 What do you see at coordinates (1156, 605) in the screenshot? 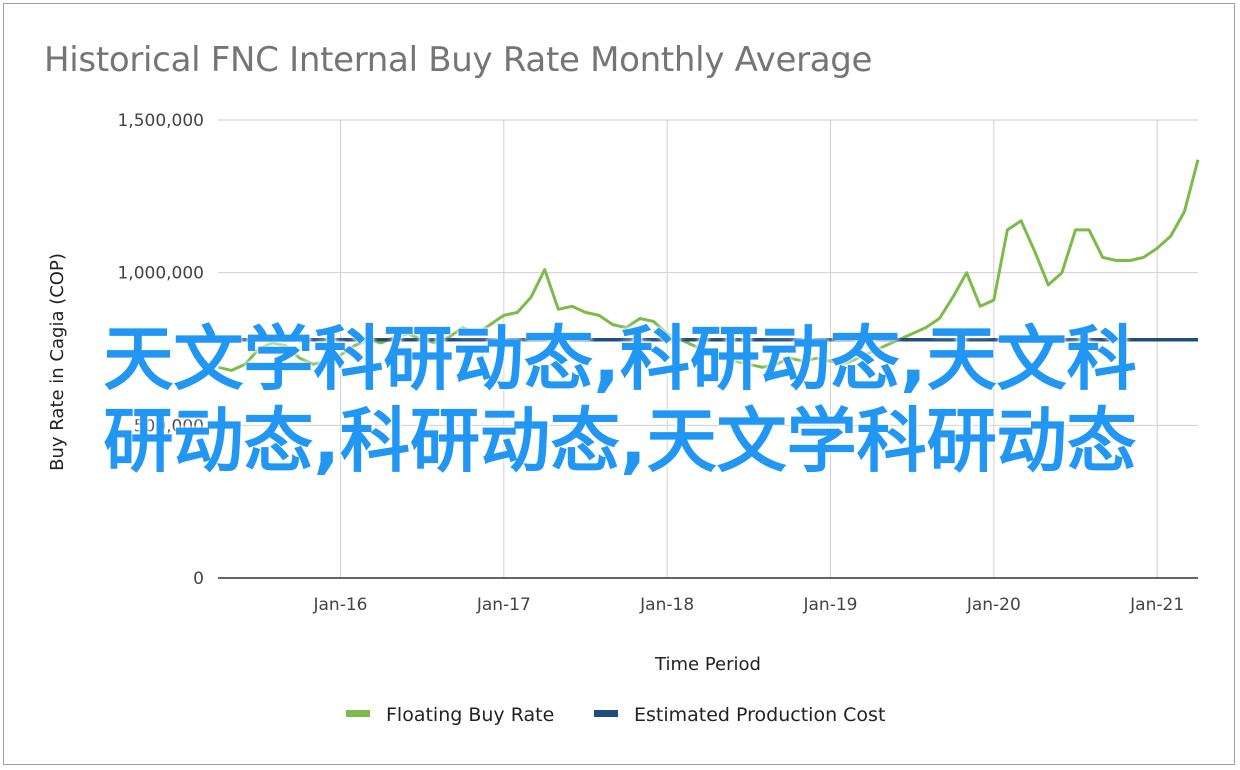
I see `x-tick-label-5: Jan-21` at bounding box center [1156, 605].